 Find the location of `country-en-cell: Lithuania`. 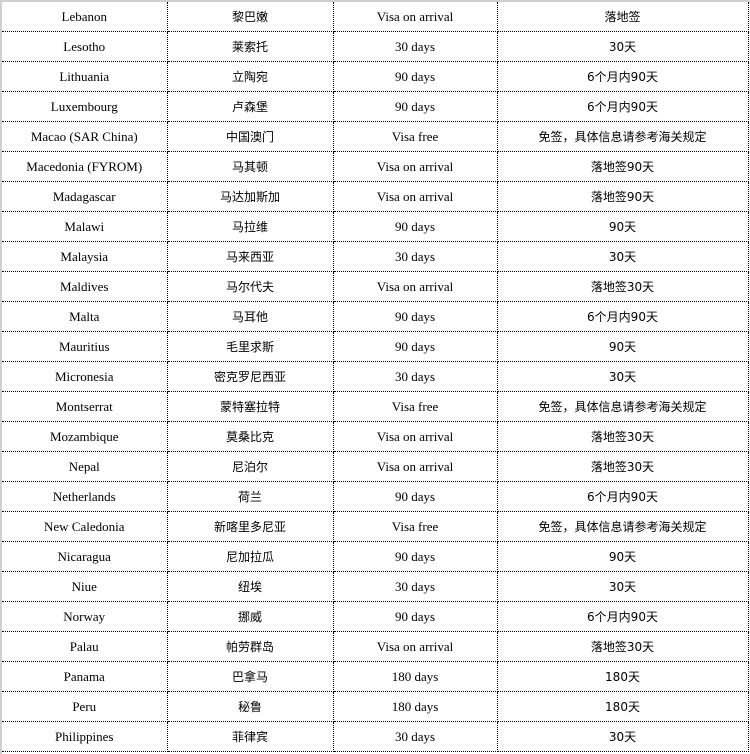

country-en-cell: Lithuania is located at coordinates (85, 76).